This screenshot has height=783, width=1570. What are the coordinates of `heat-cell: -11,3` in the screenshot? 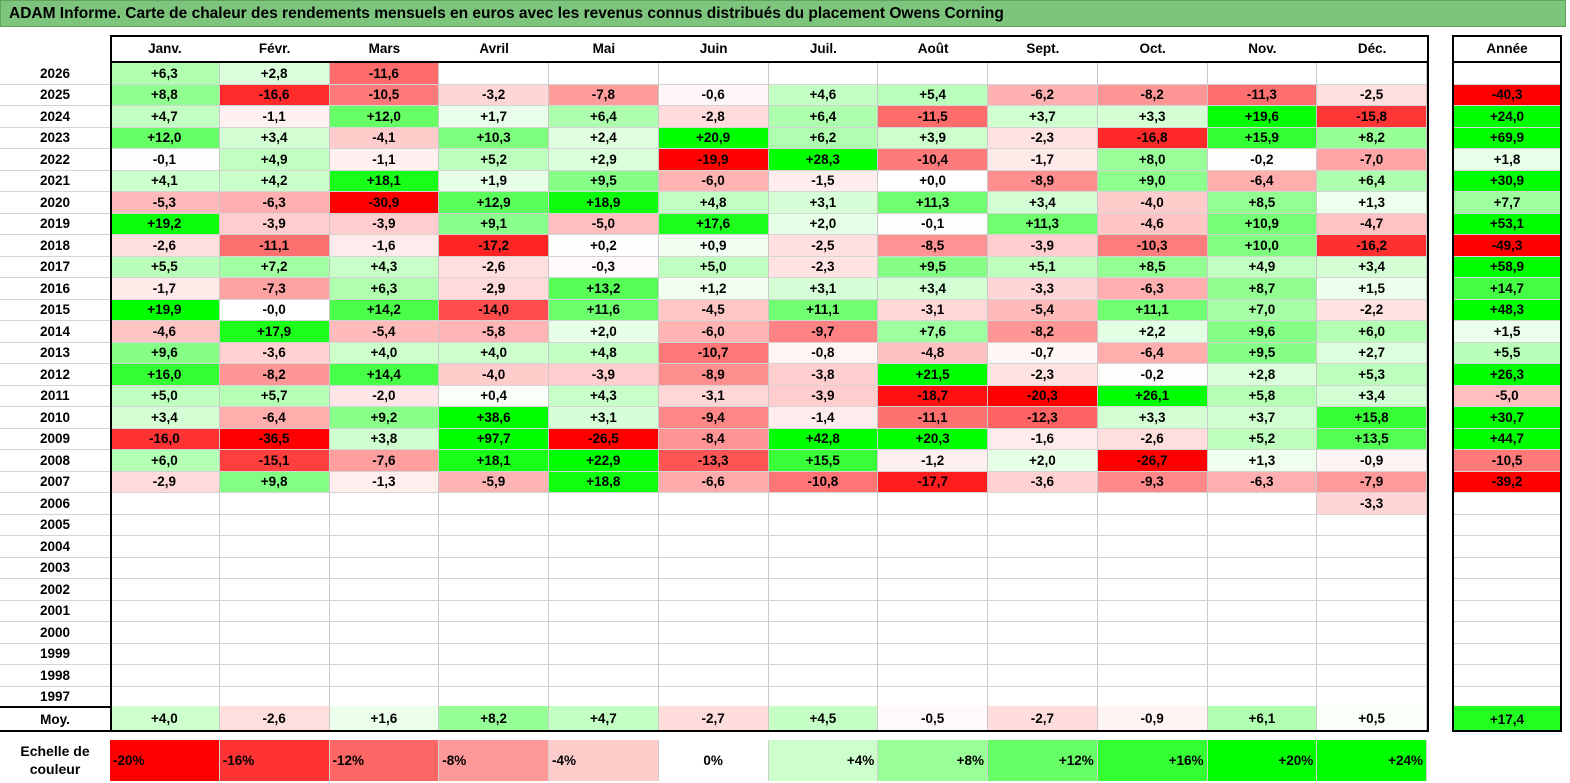 It's located at (1262, 95).